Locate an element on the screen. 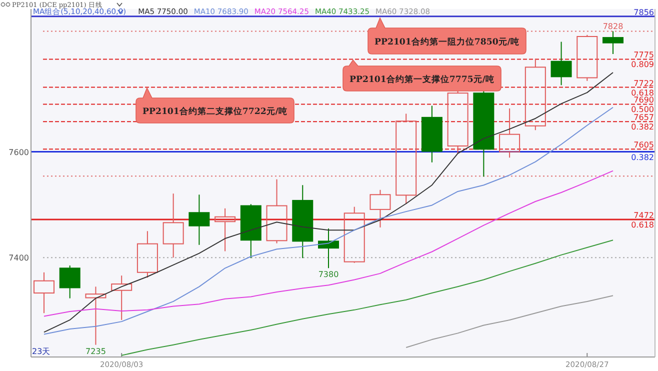 This screenshot has width=658, height=371. annotation: 7235 is located at coordinates (96, 351).